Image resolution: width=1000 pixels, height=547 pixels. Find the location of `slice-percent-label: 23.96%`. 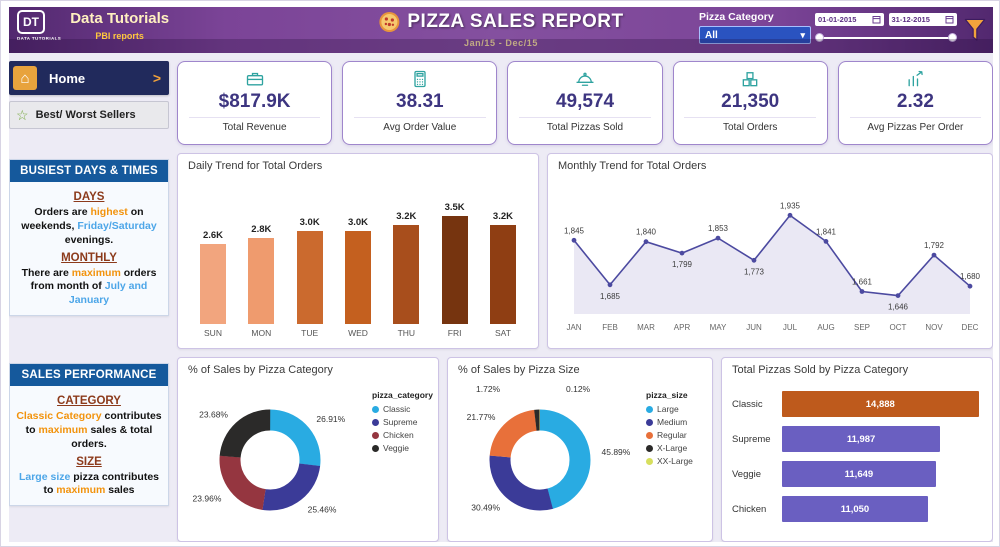

slice-percent-label: 23.96% is located at coordinates (207, 499).